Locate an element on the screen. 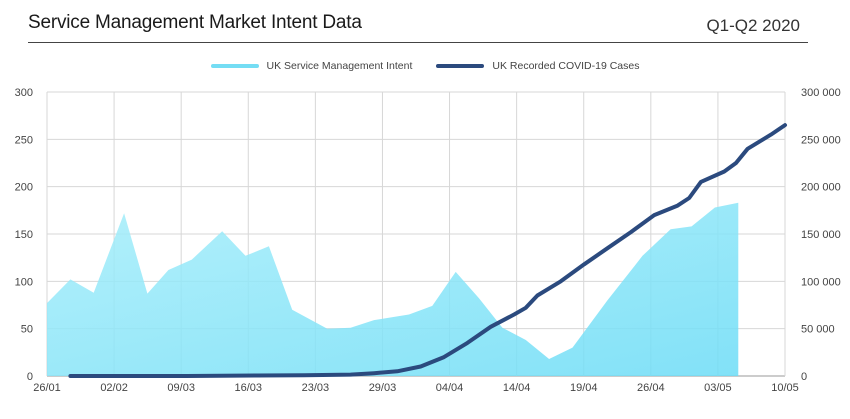 Image resolution: width=850 pixels, height=419 pixels. y-right-tick-label: 50 000 is located at coordinates (818, 330).